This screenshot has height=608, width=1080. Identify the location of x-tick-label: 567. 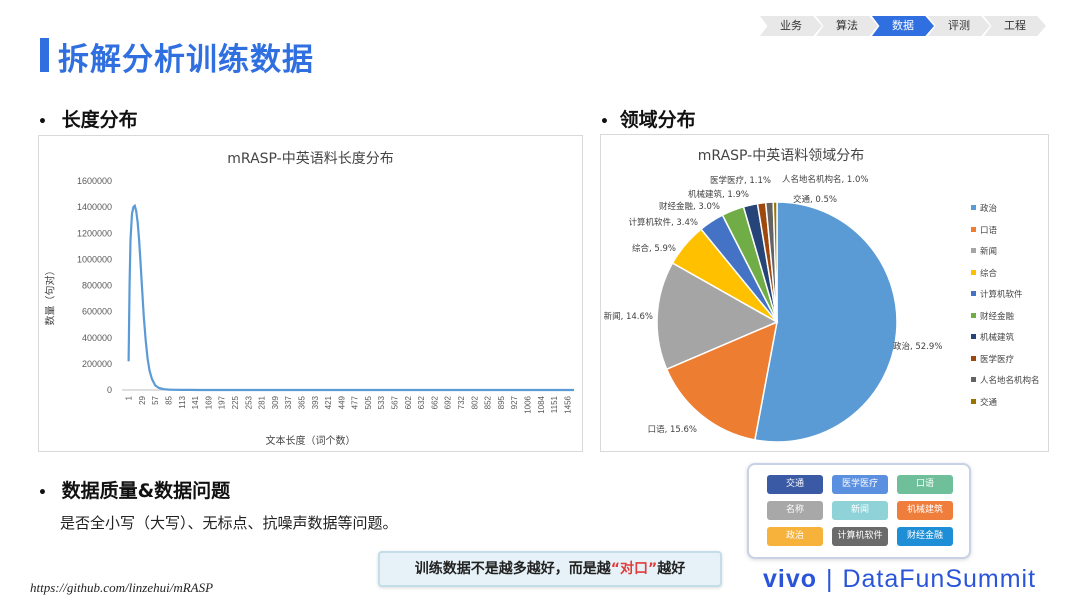
(395, 402).